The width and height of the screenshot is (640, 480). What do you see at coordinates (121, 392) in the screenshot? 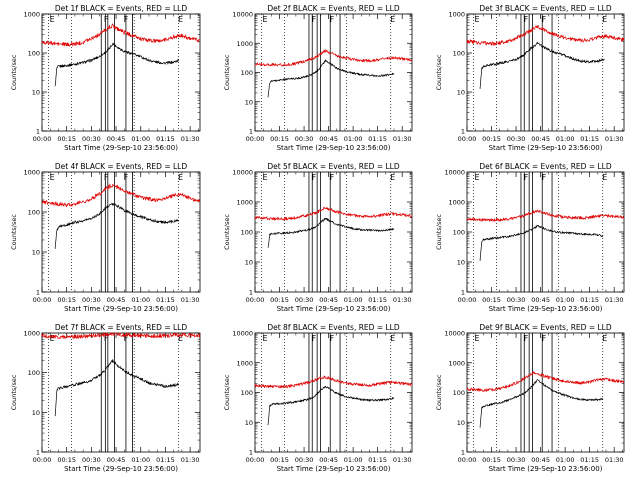
I see `plot-frame` at bounding box center [121, 392].